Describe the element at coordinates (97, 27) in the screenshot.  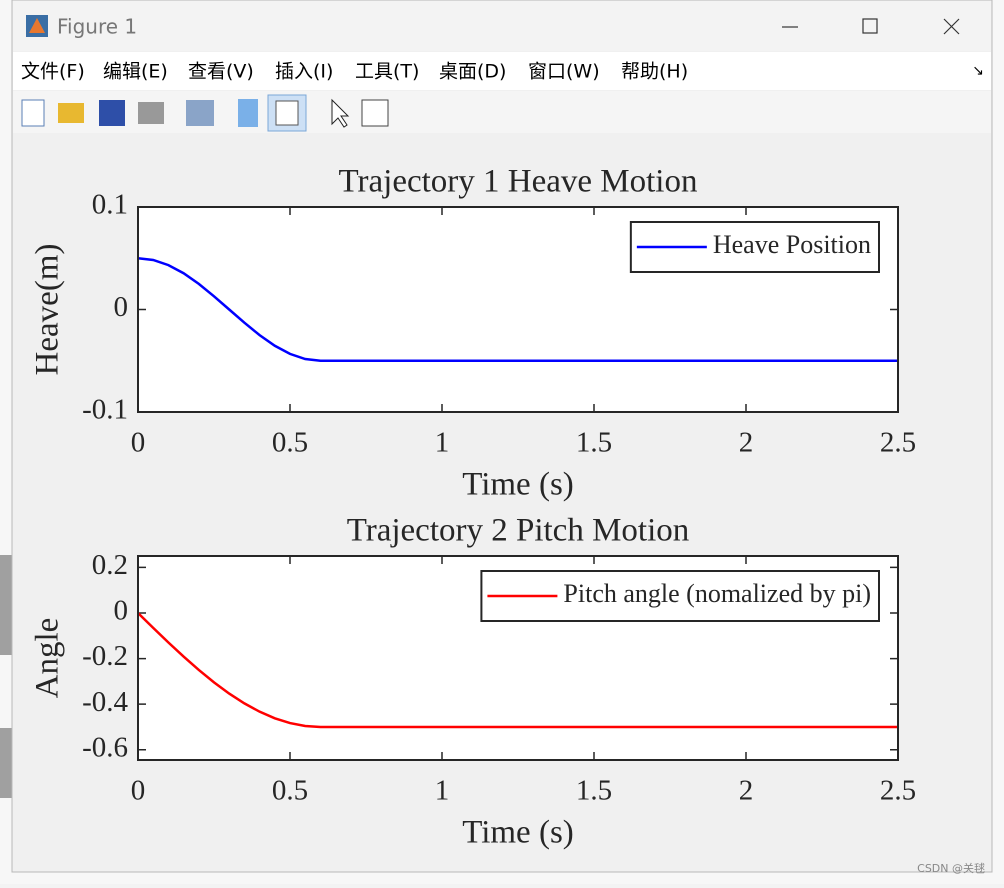
I see `window-title: Figure 1` at that location.